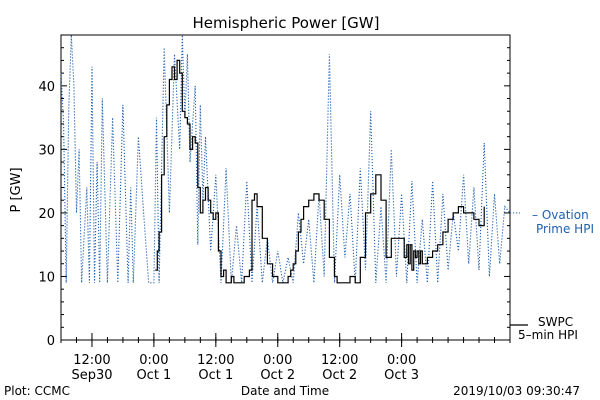 The height and width of the screenshot is (400, 600). I want to click on y-tick-label: 30, so click(46, 150).